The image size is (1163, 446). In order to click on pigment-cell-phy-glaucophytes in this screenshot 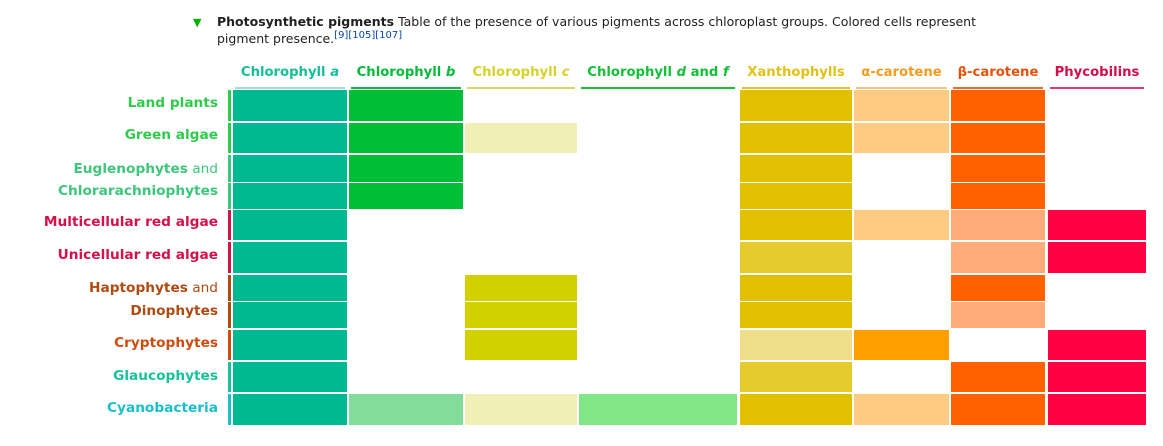, I will do `click(1097, 377)`.